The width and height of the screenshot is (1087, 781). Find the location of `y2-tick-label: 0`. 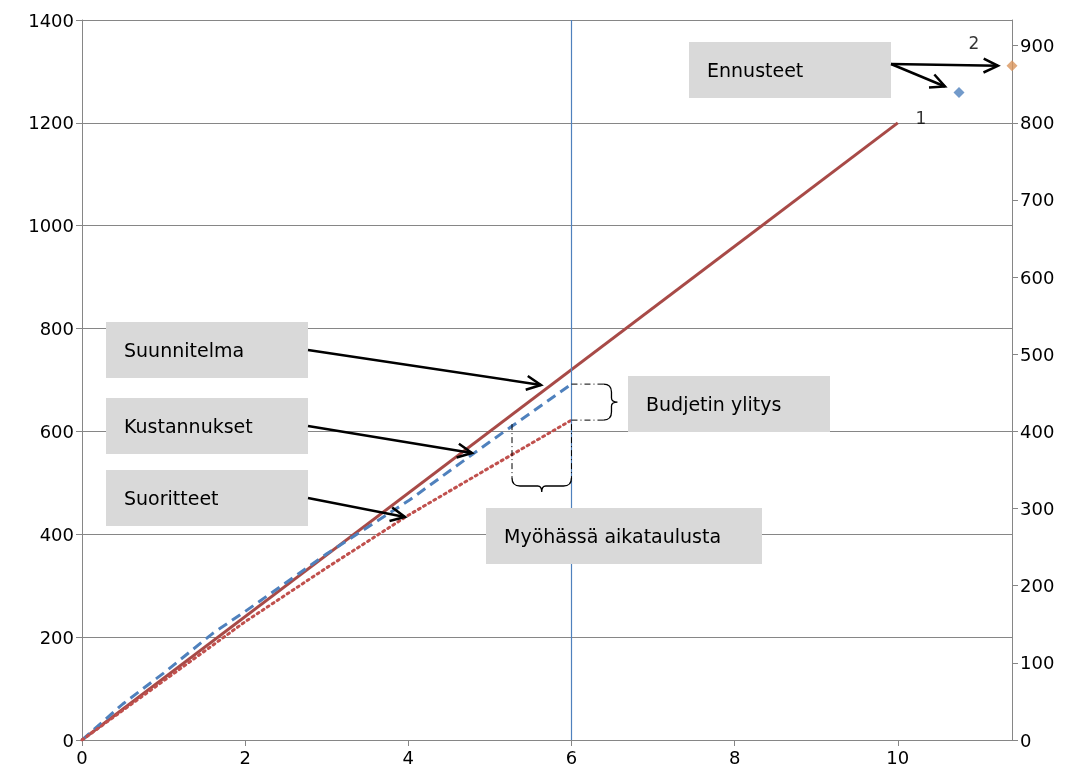

y2-tick-label: 0 is located at coordinates (1026, 740).